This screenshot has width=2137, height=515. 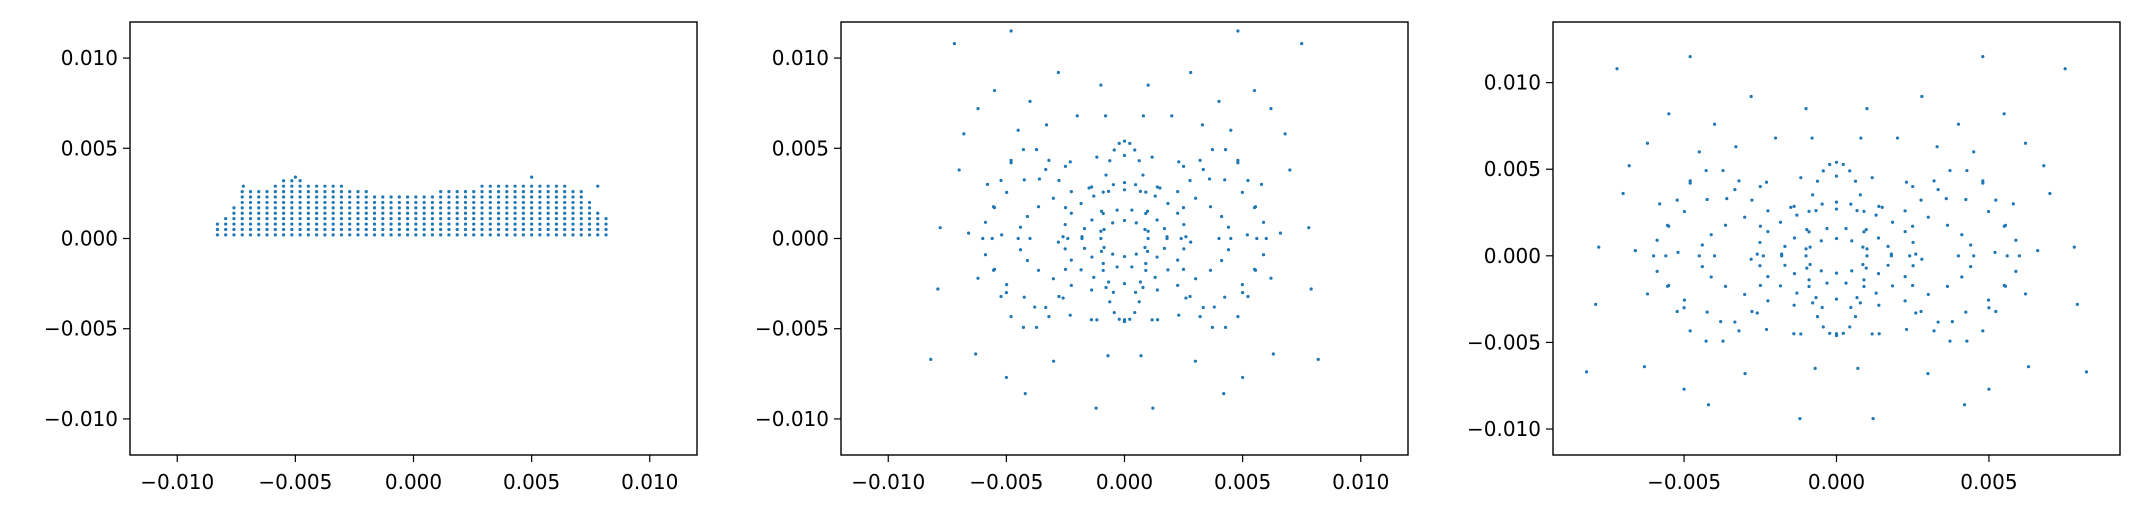 What do you see at coordinates (413, 482) in the screenshot?
I see `x-tick-label: 0.000` at bounding box center [413, 482].